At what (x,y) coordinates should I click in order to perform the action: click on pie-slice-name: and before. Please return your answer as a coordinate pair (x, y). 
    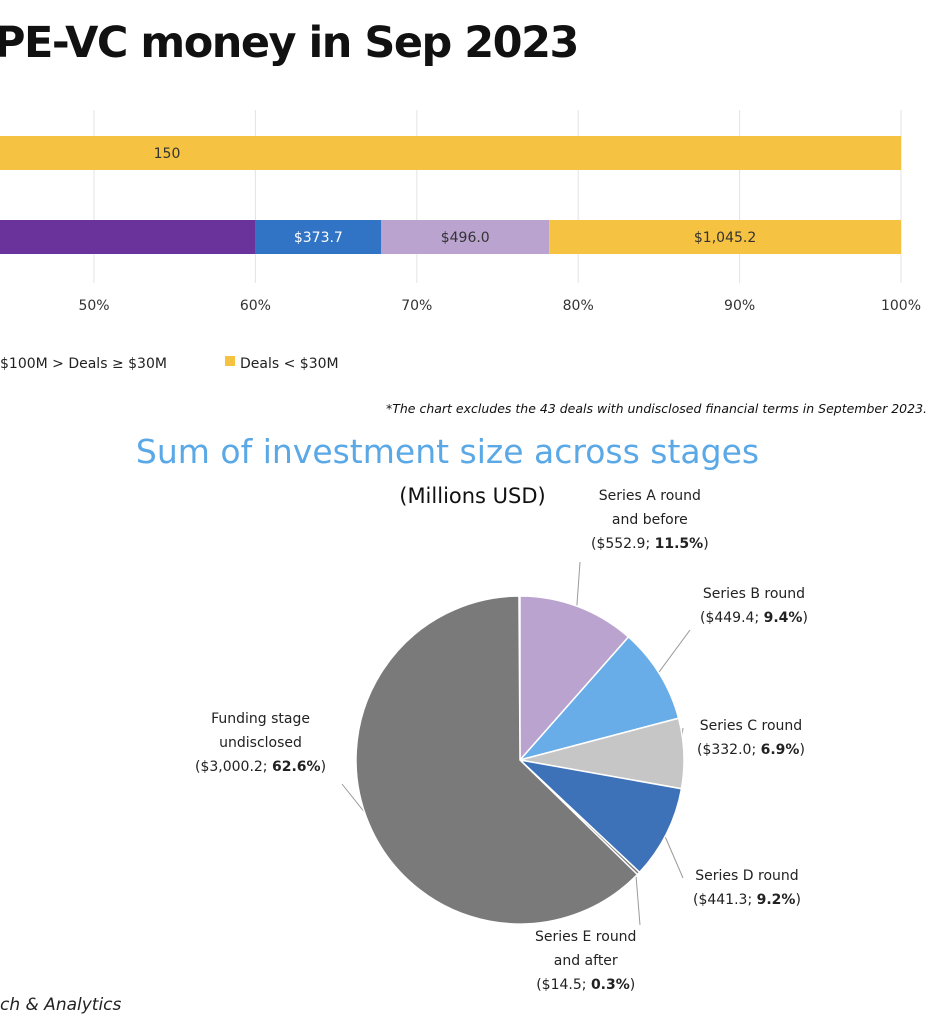
    Looking at the image, I should click on (649, 520).